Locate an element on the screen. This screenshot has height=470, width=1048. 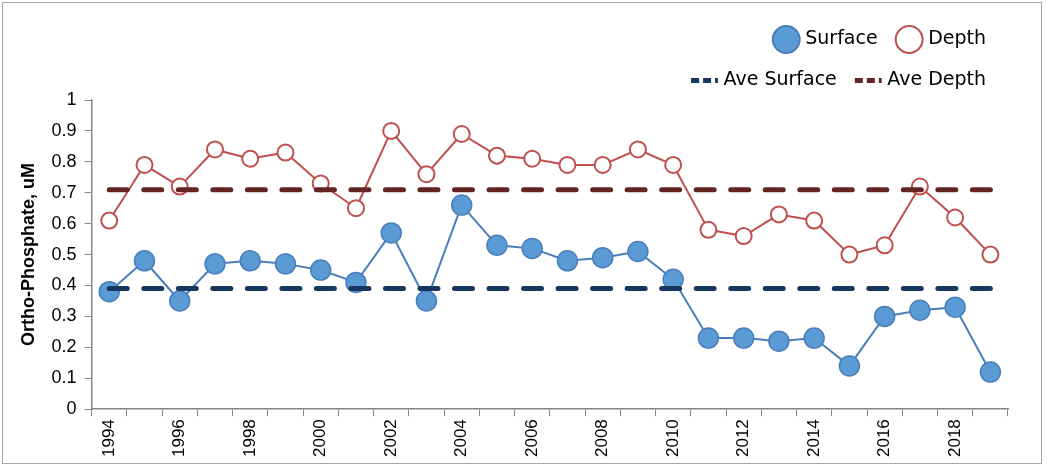
x-tick-label: 2006 is located at coordinates (531, 438).